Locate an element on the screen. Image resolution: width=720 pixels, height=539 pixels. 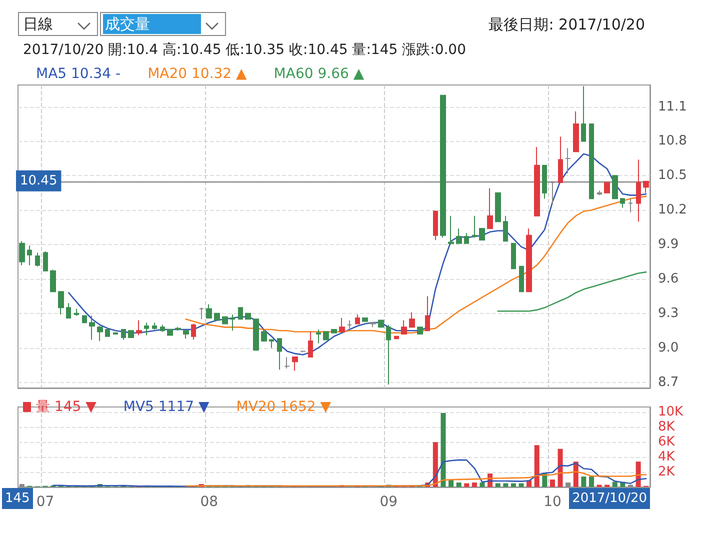
x-tick-label: 07 is located at coordinates (45, 502).